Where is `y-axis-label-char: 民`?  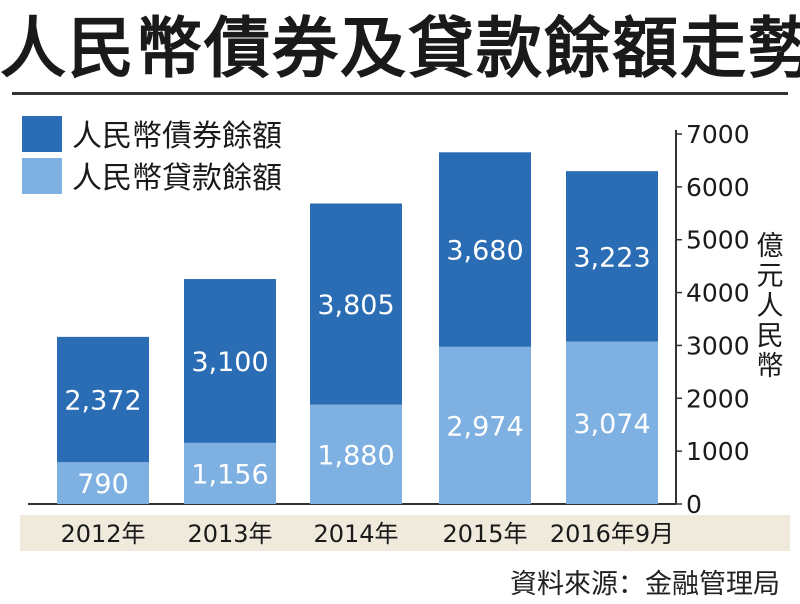 y-axis-label-char: 民 is located at coordinates (770, 336).